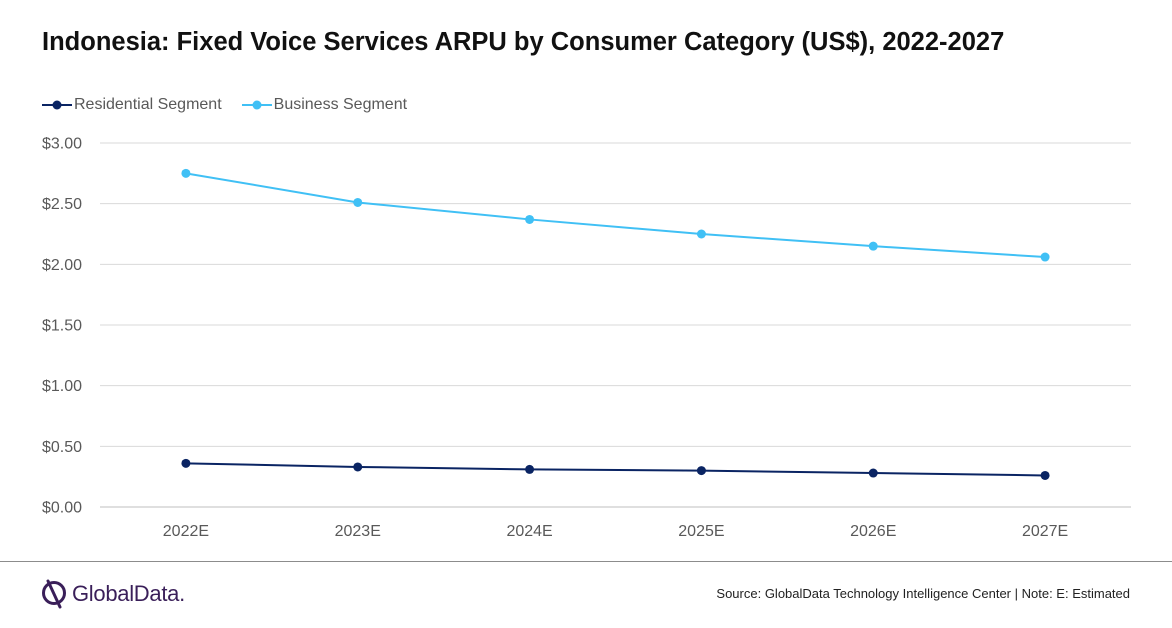 Image resolution: width=1172 pixels, height=628 pixels. I want to click on legend-item-residential: Residential Segment, so click(132, 105).